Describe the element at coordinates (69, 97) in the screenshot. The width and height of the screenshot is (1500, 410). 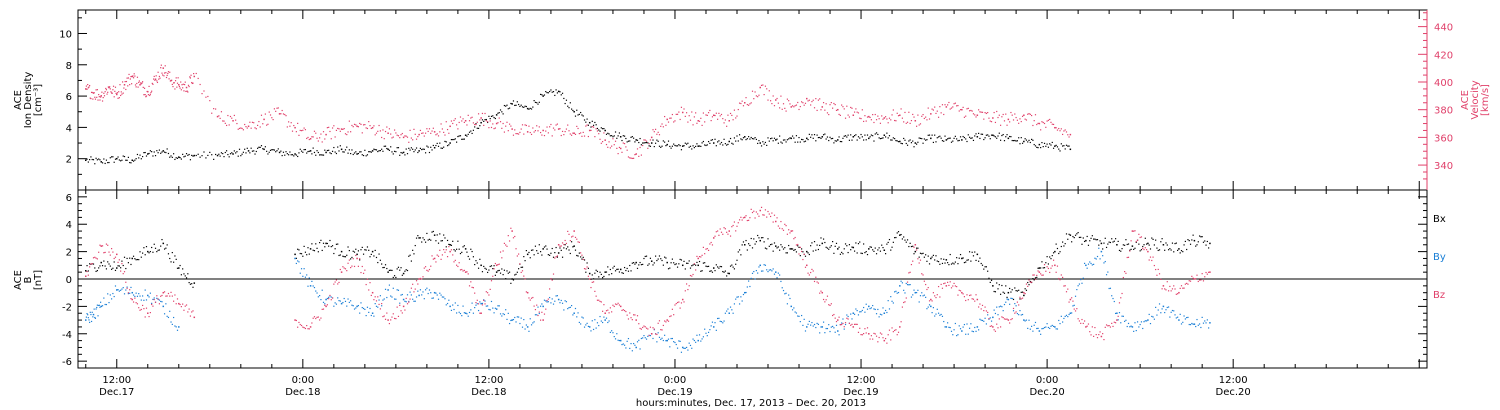
I see `y-tick-label-left: 6` at that location.